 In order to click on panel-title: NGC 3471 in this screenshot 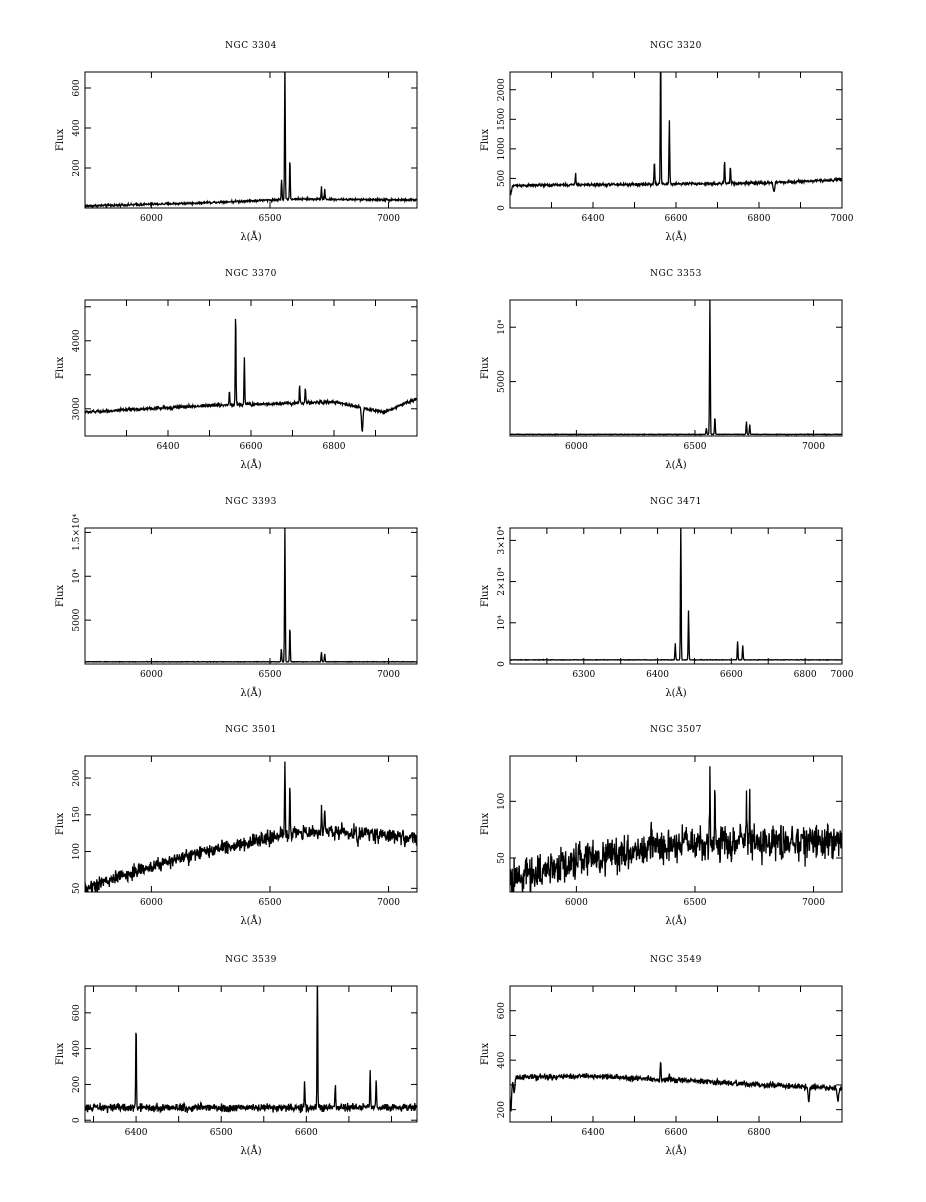, I will do `click(676, 502)`.